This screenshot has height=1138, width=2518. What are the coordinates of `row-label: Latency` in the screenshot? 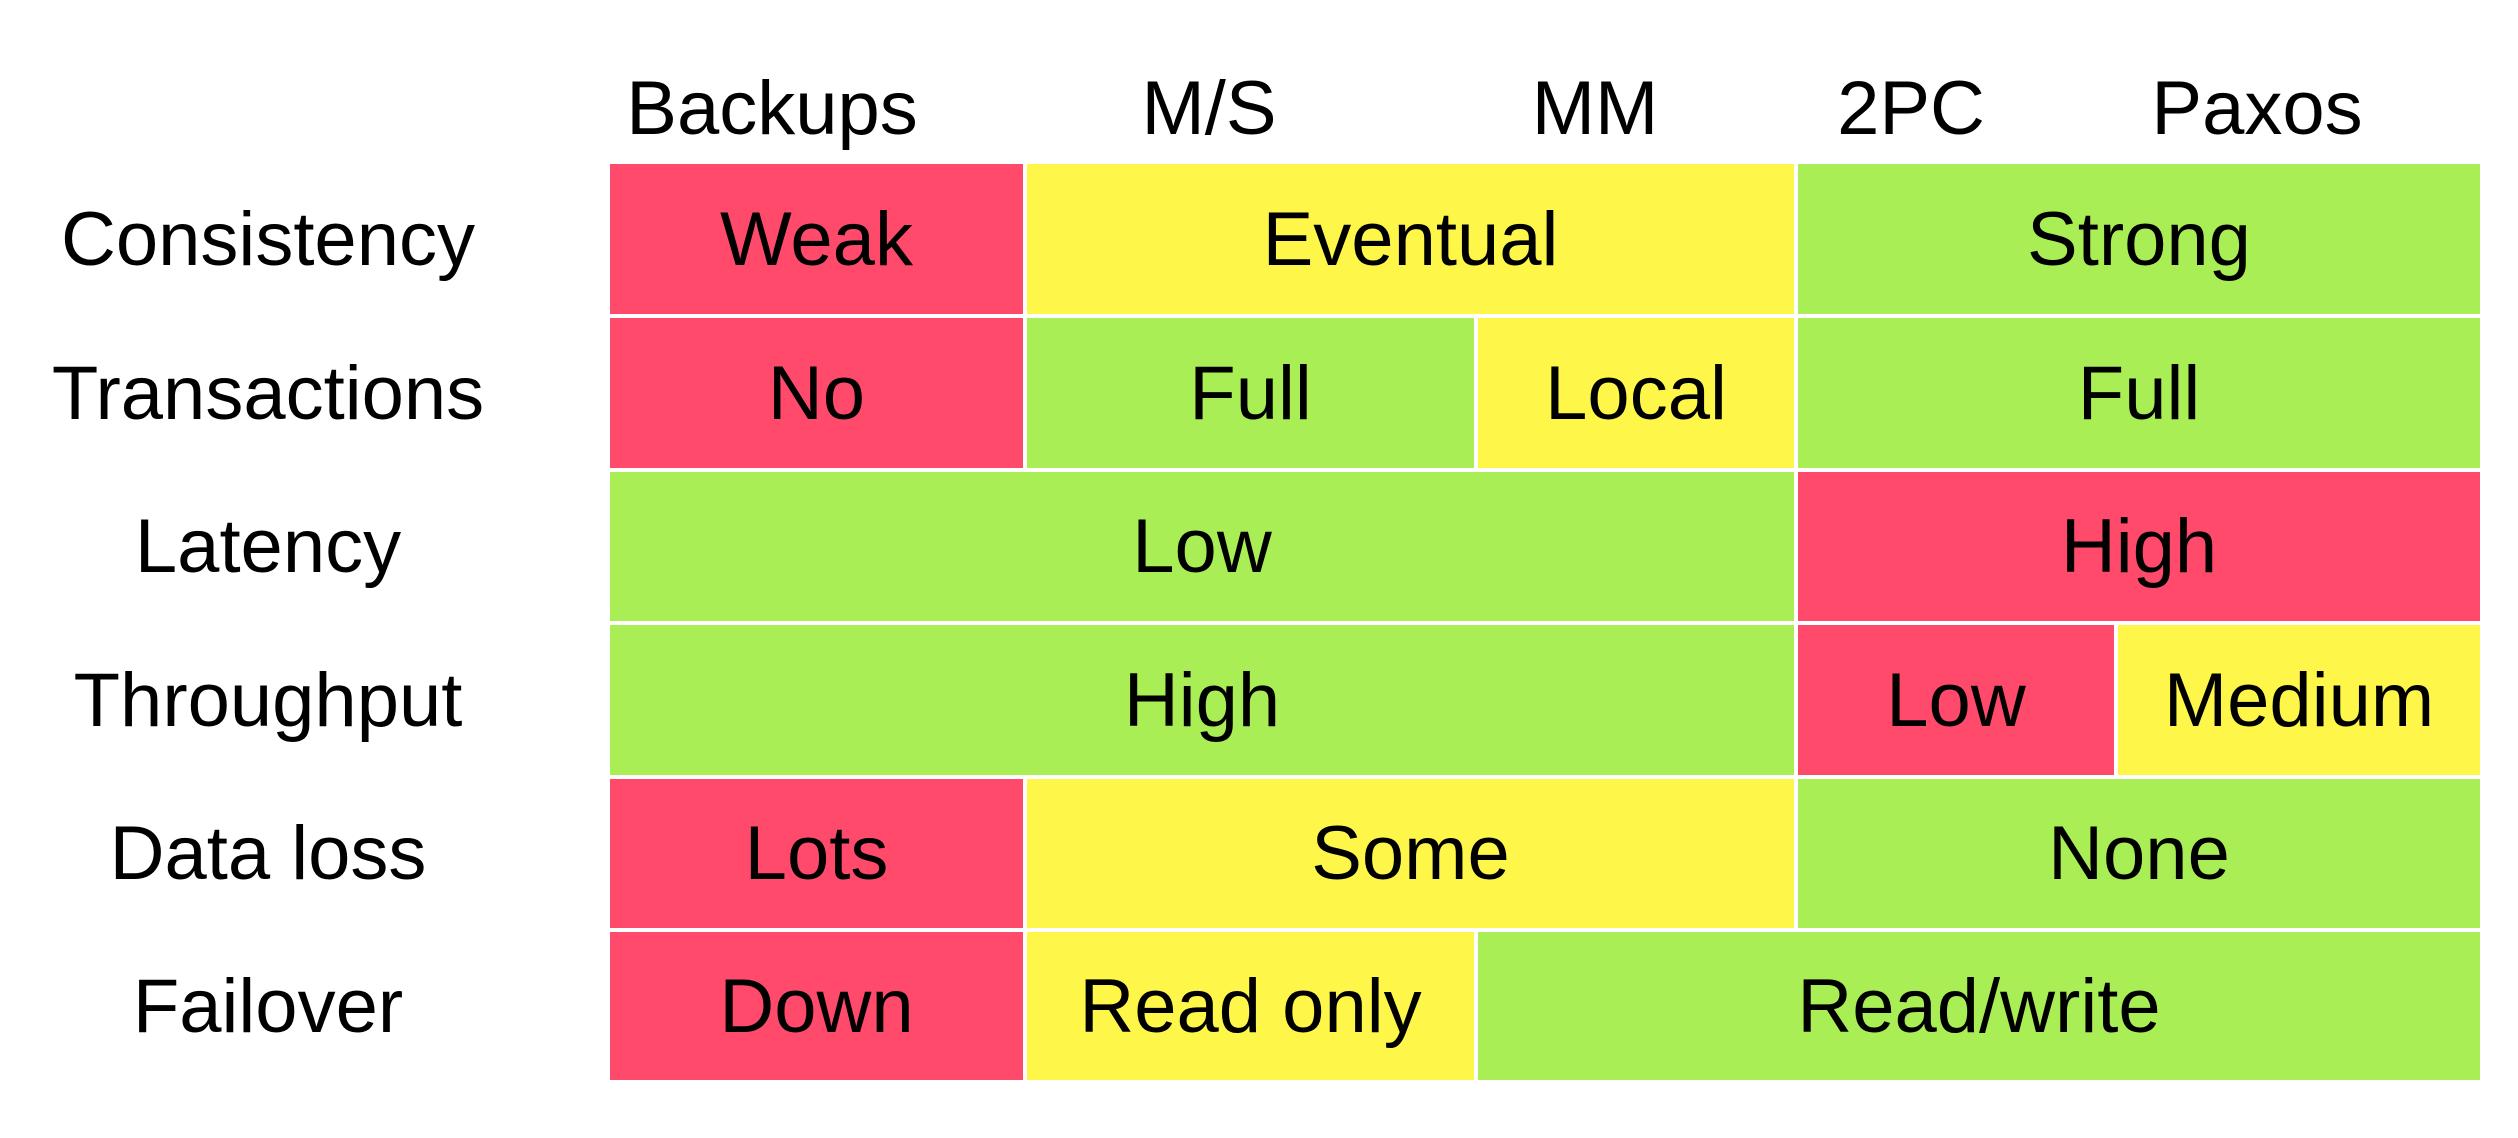 It's located at (268, 546).